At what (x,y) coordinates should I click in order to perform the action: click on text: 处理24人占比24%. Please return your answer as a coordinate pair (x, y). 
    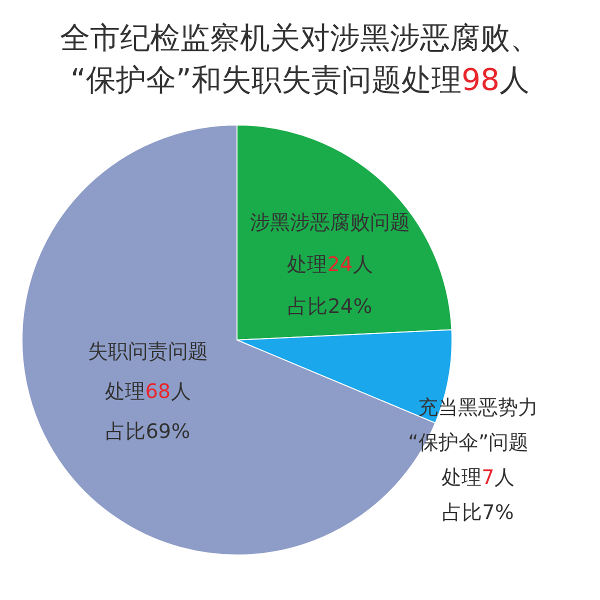
    Looking at the image, I should click on (330, 285).